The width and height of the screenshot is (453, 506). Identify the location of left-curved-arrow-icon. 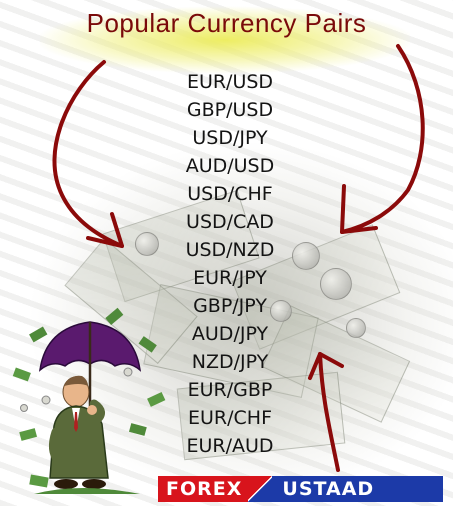
(88, 154).